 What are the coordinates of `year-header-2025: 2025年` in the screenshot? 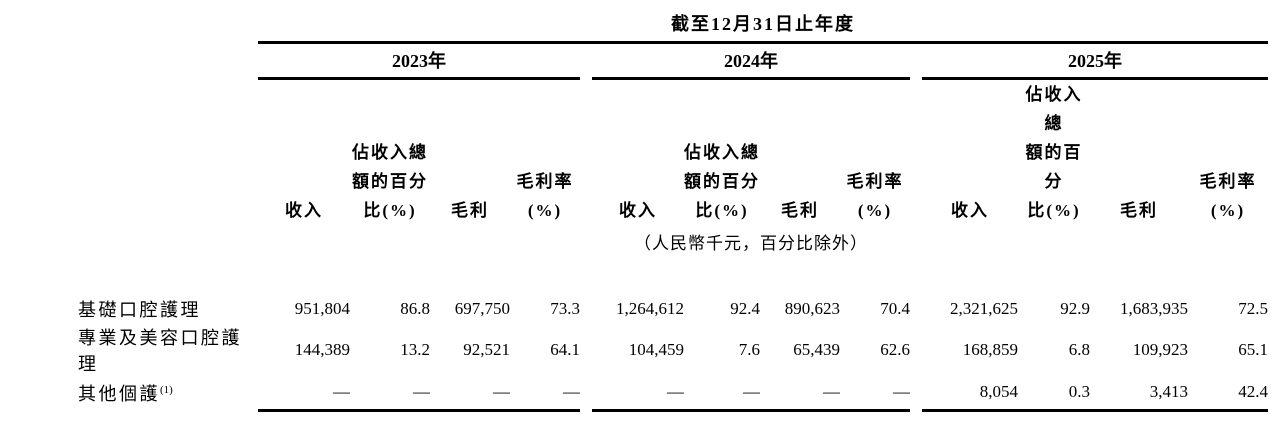 It's located at (1095, 61).